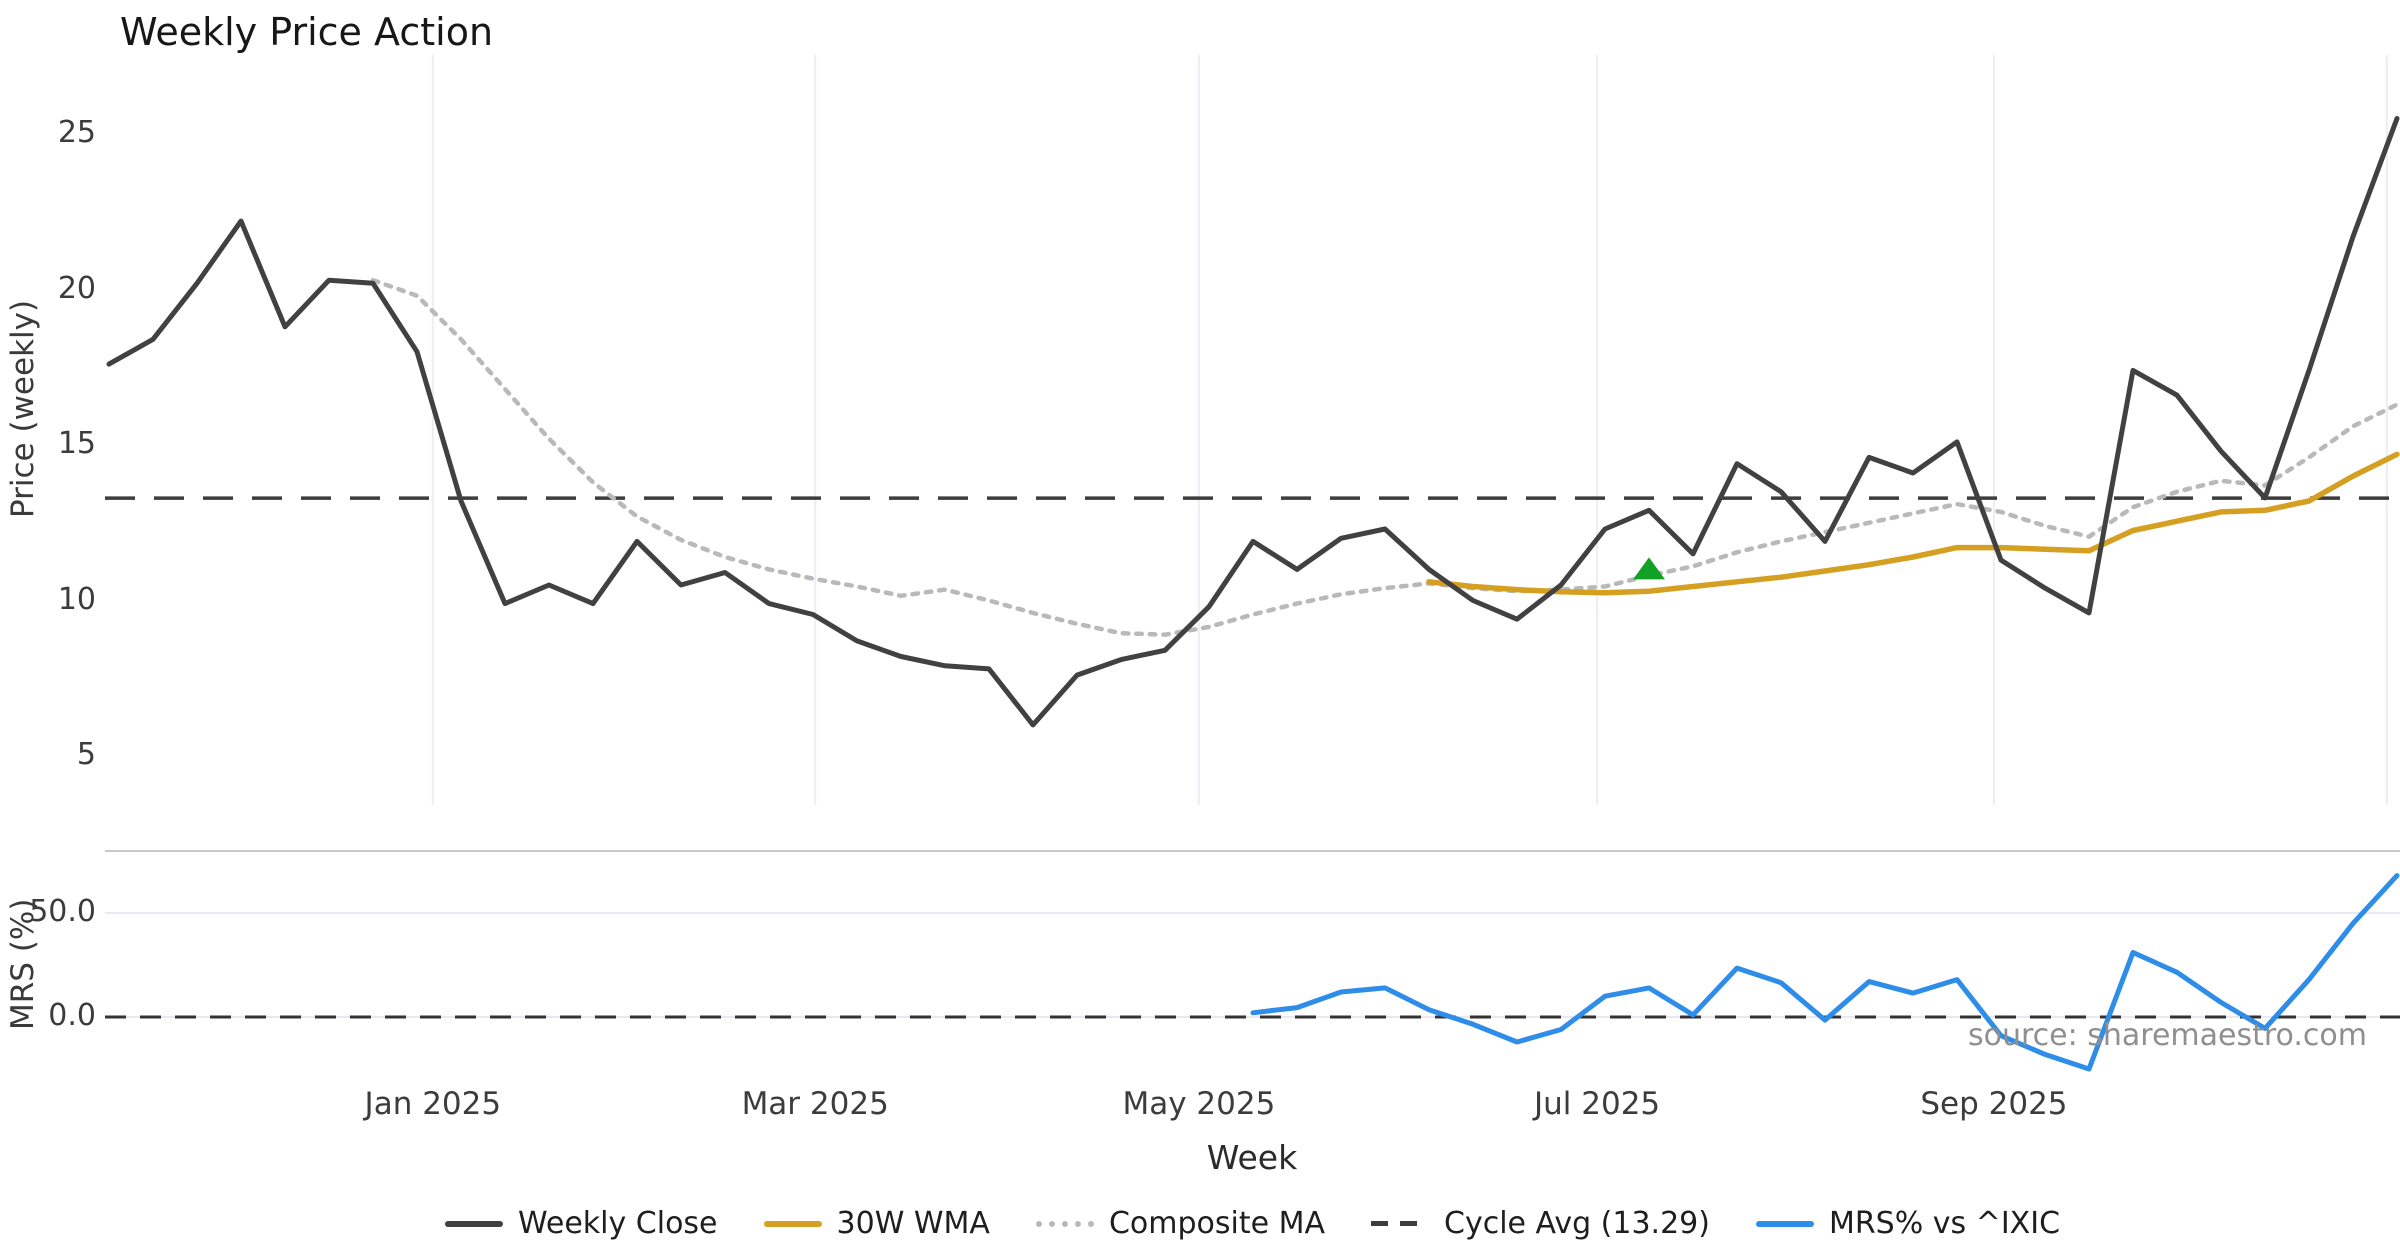 The image size is (2400, 1260). What do you see at coordinates (1649, 568) in the screenshot?
I see `signal-triangle-icon` at bounding box center [1649, 568].